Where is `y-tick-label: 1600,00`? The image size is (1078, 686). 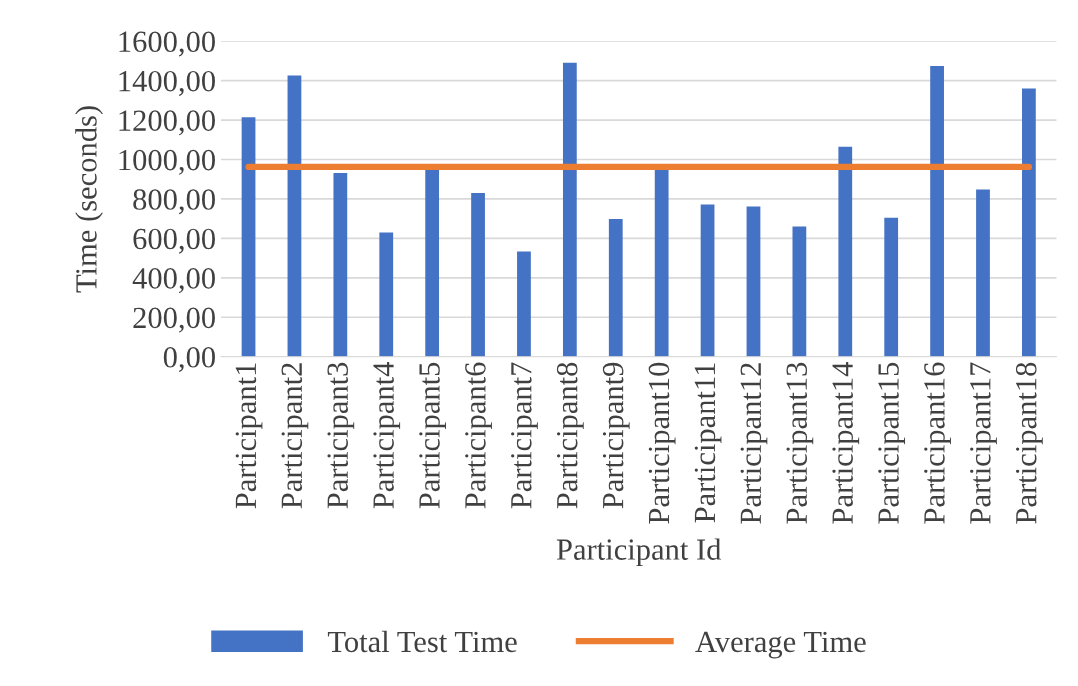 y-tick-label: 1600,00 is located at coordinates (167, 44).